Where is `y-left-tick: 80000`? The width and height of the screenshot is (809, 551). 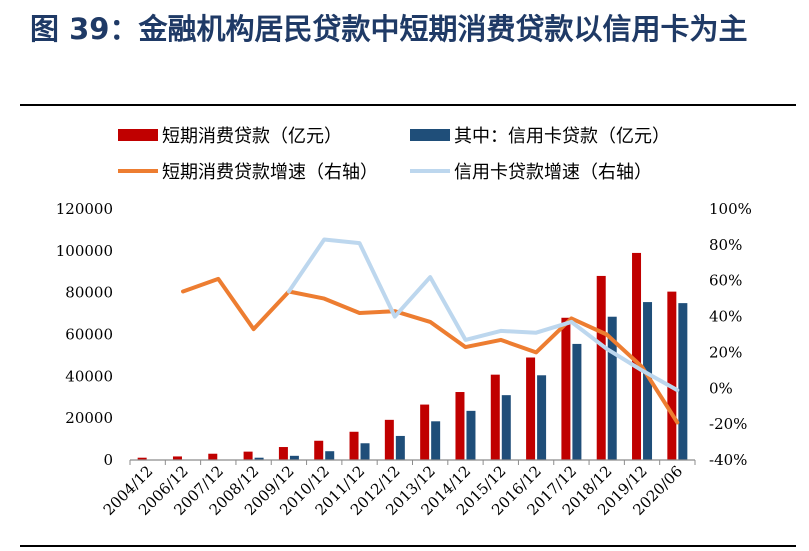 y-left-tick: 80000 is located at coordinates (89, 293).